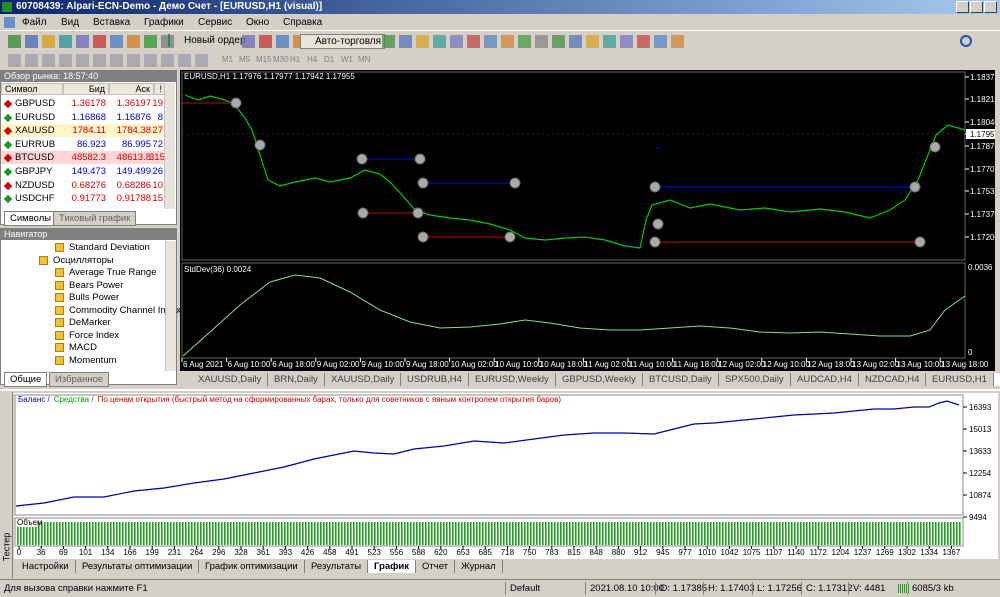 This screenshot has height=597, width=1000. I want to click on menu-item: Вставка, so click(112, 22).